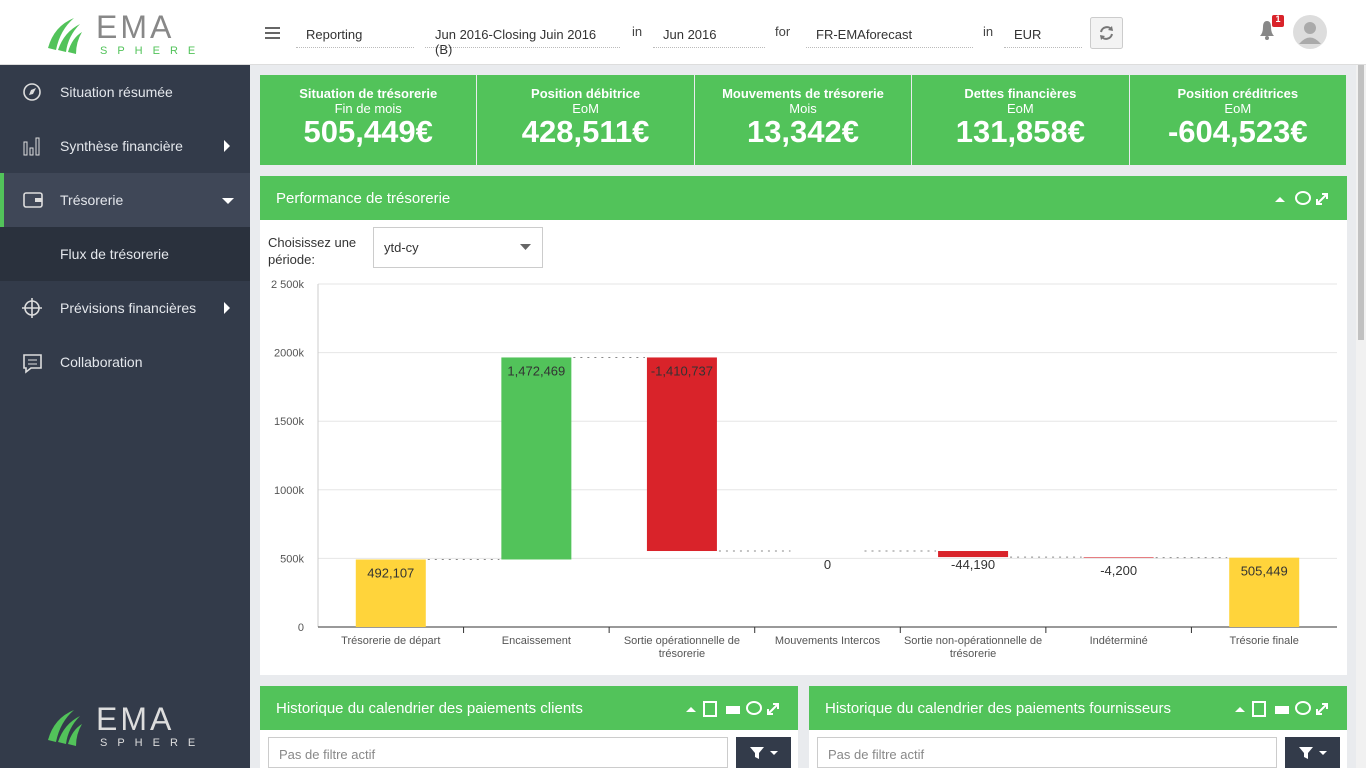 The image size is (1366, 768). Describe the element at coordinates (1020, 131) in the screenshot. I see `kpi-value: 131,858€` at that location.